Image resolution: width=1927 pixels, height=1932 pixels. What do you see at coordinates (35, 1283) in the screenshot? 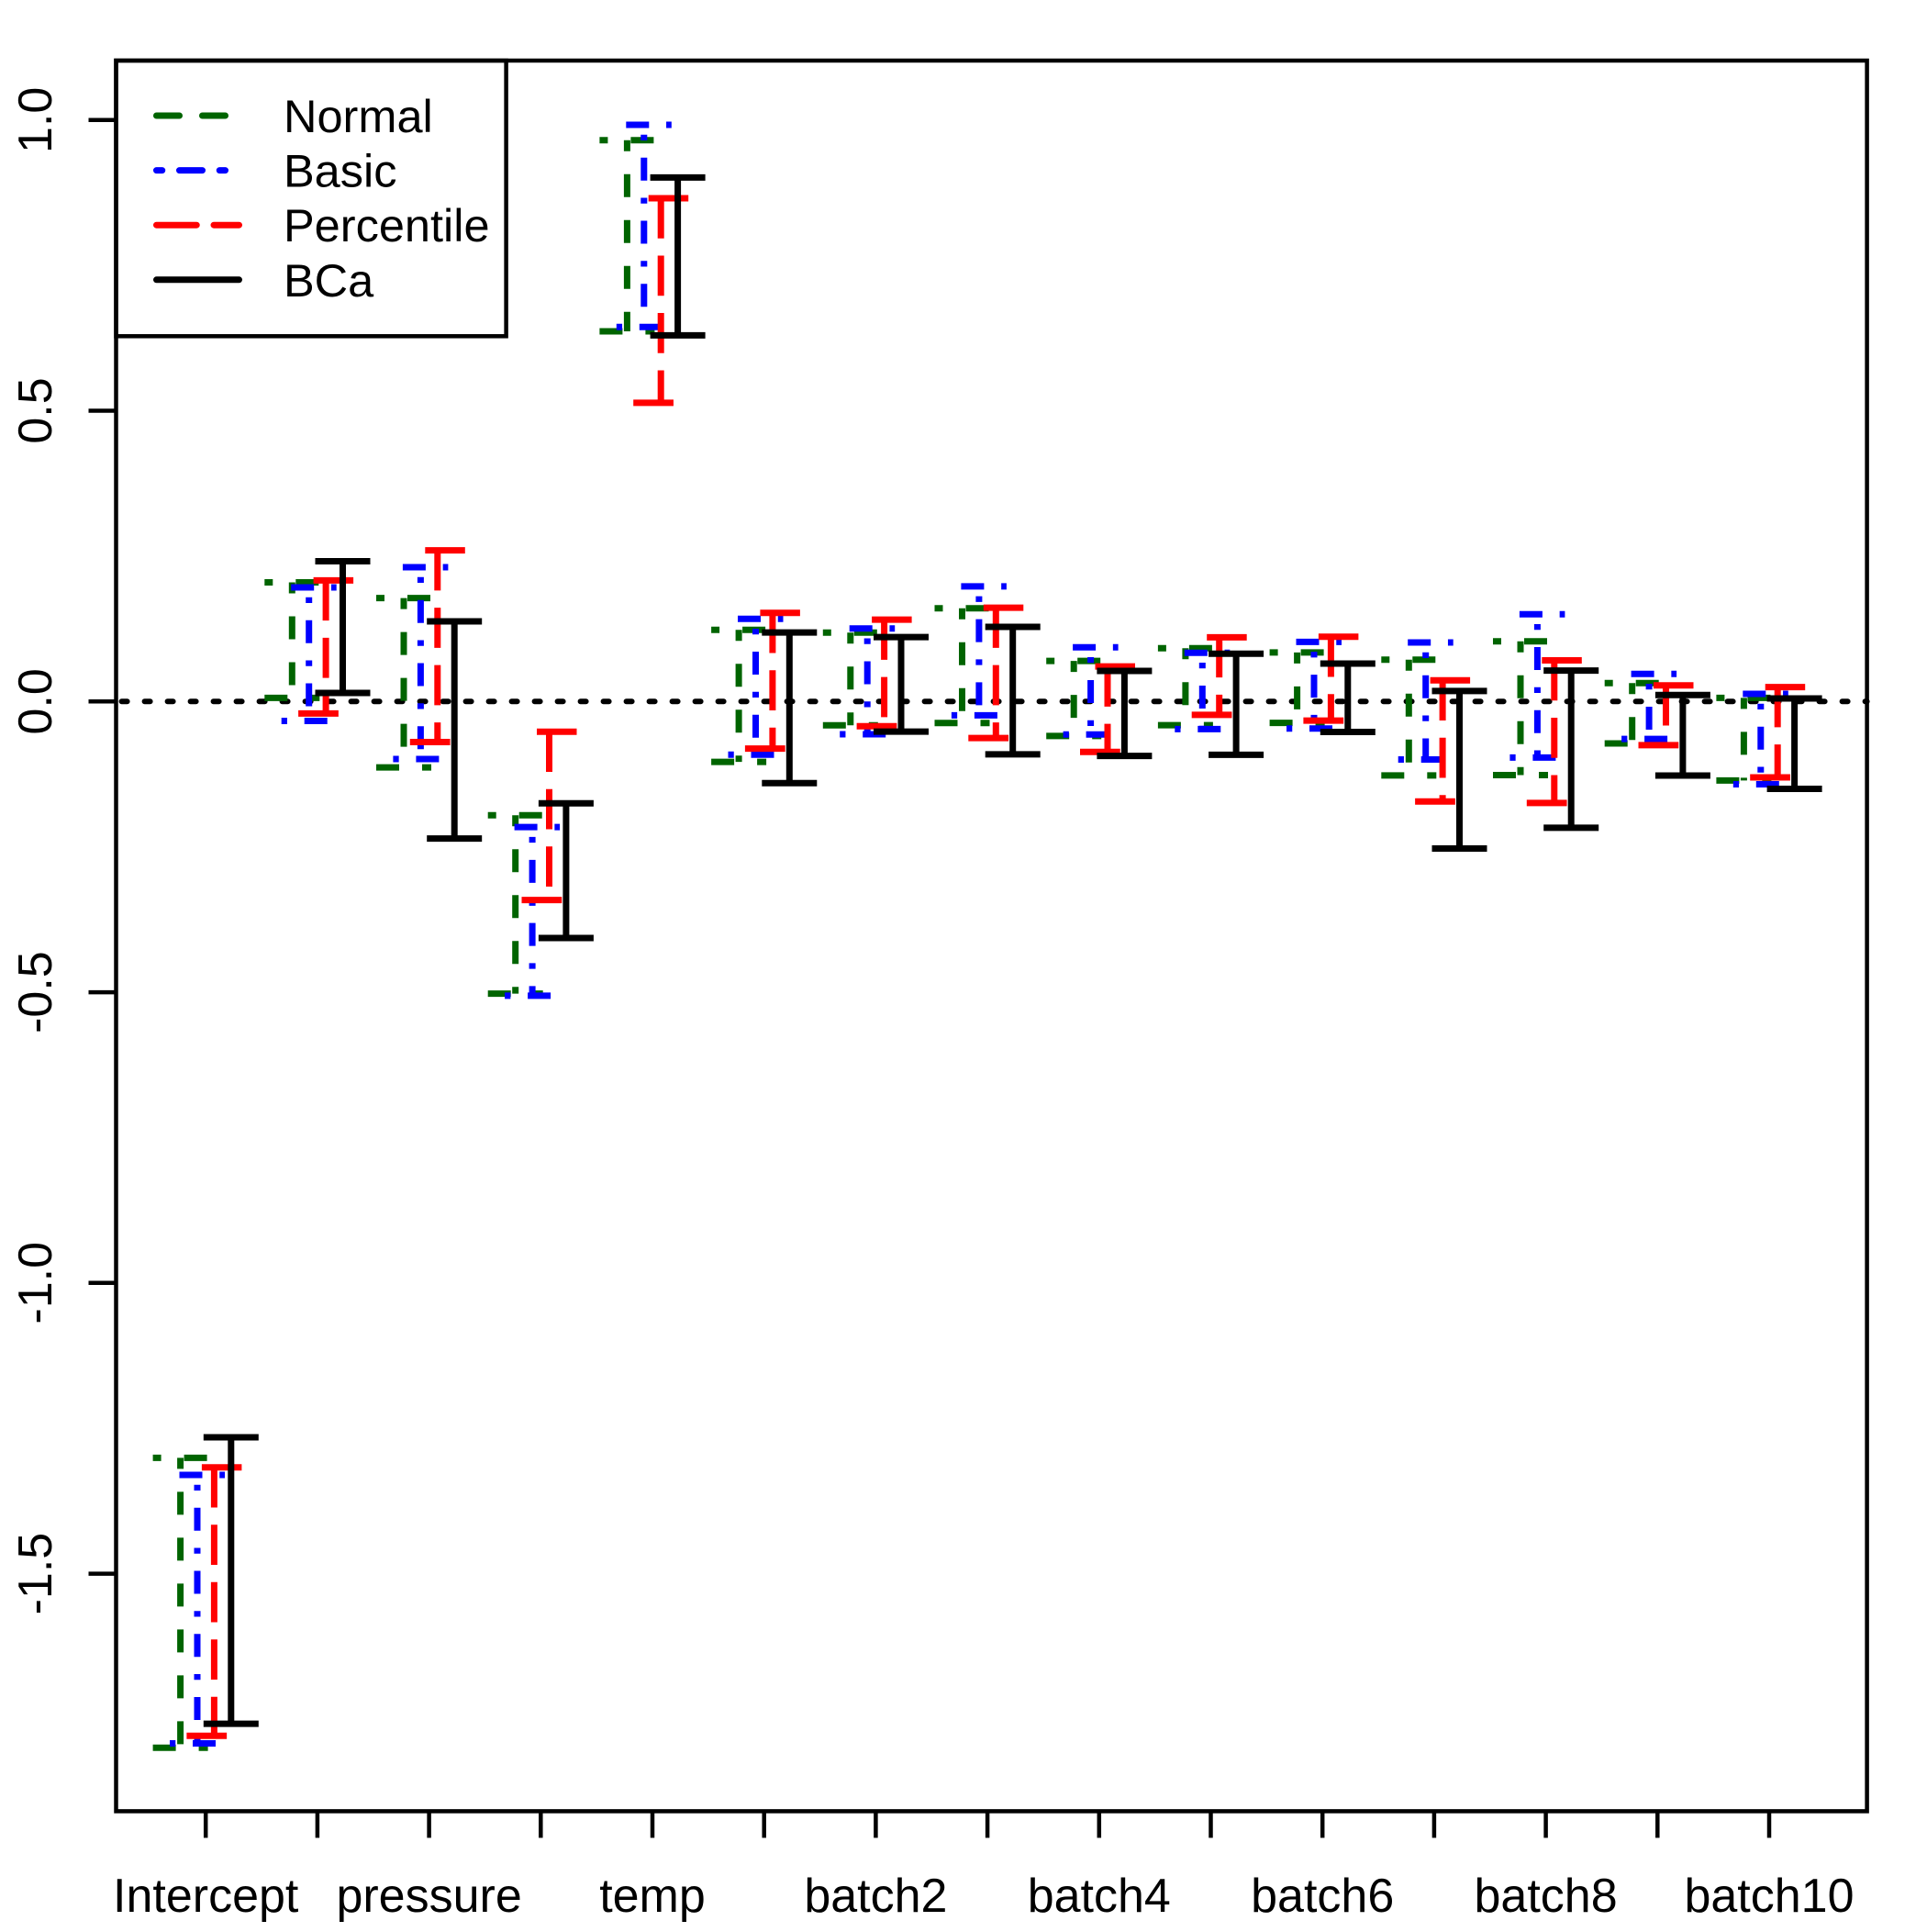
I see `svg-text: -1.0` at bounding box center [35, 1283].